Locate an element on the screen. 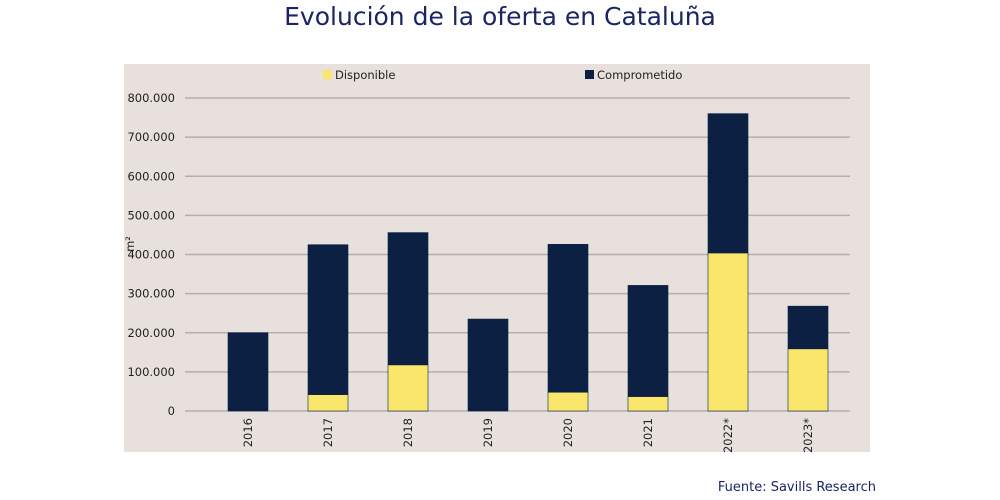  y-tick-label: 400.000 is located at coordinates (151, 255).